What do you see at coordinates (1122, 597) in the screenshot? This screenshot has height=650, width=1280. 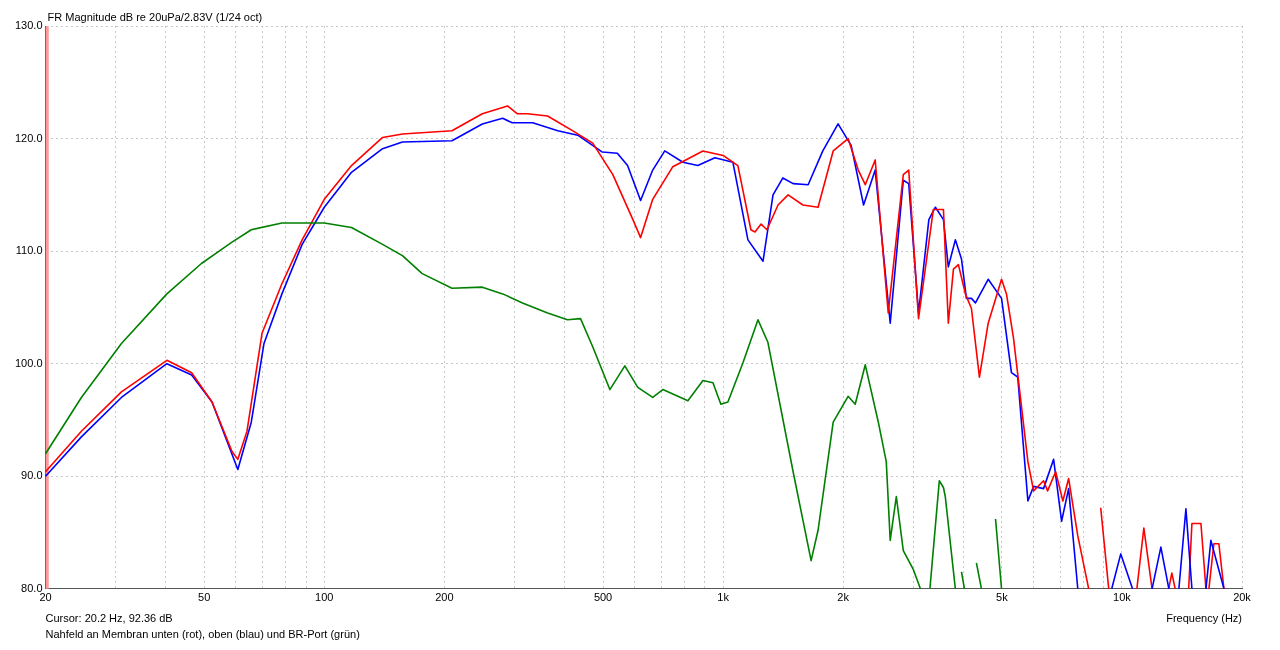 I see `x-tick-label: 10k` at bounding box center [1122, 597].